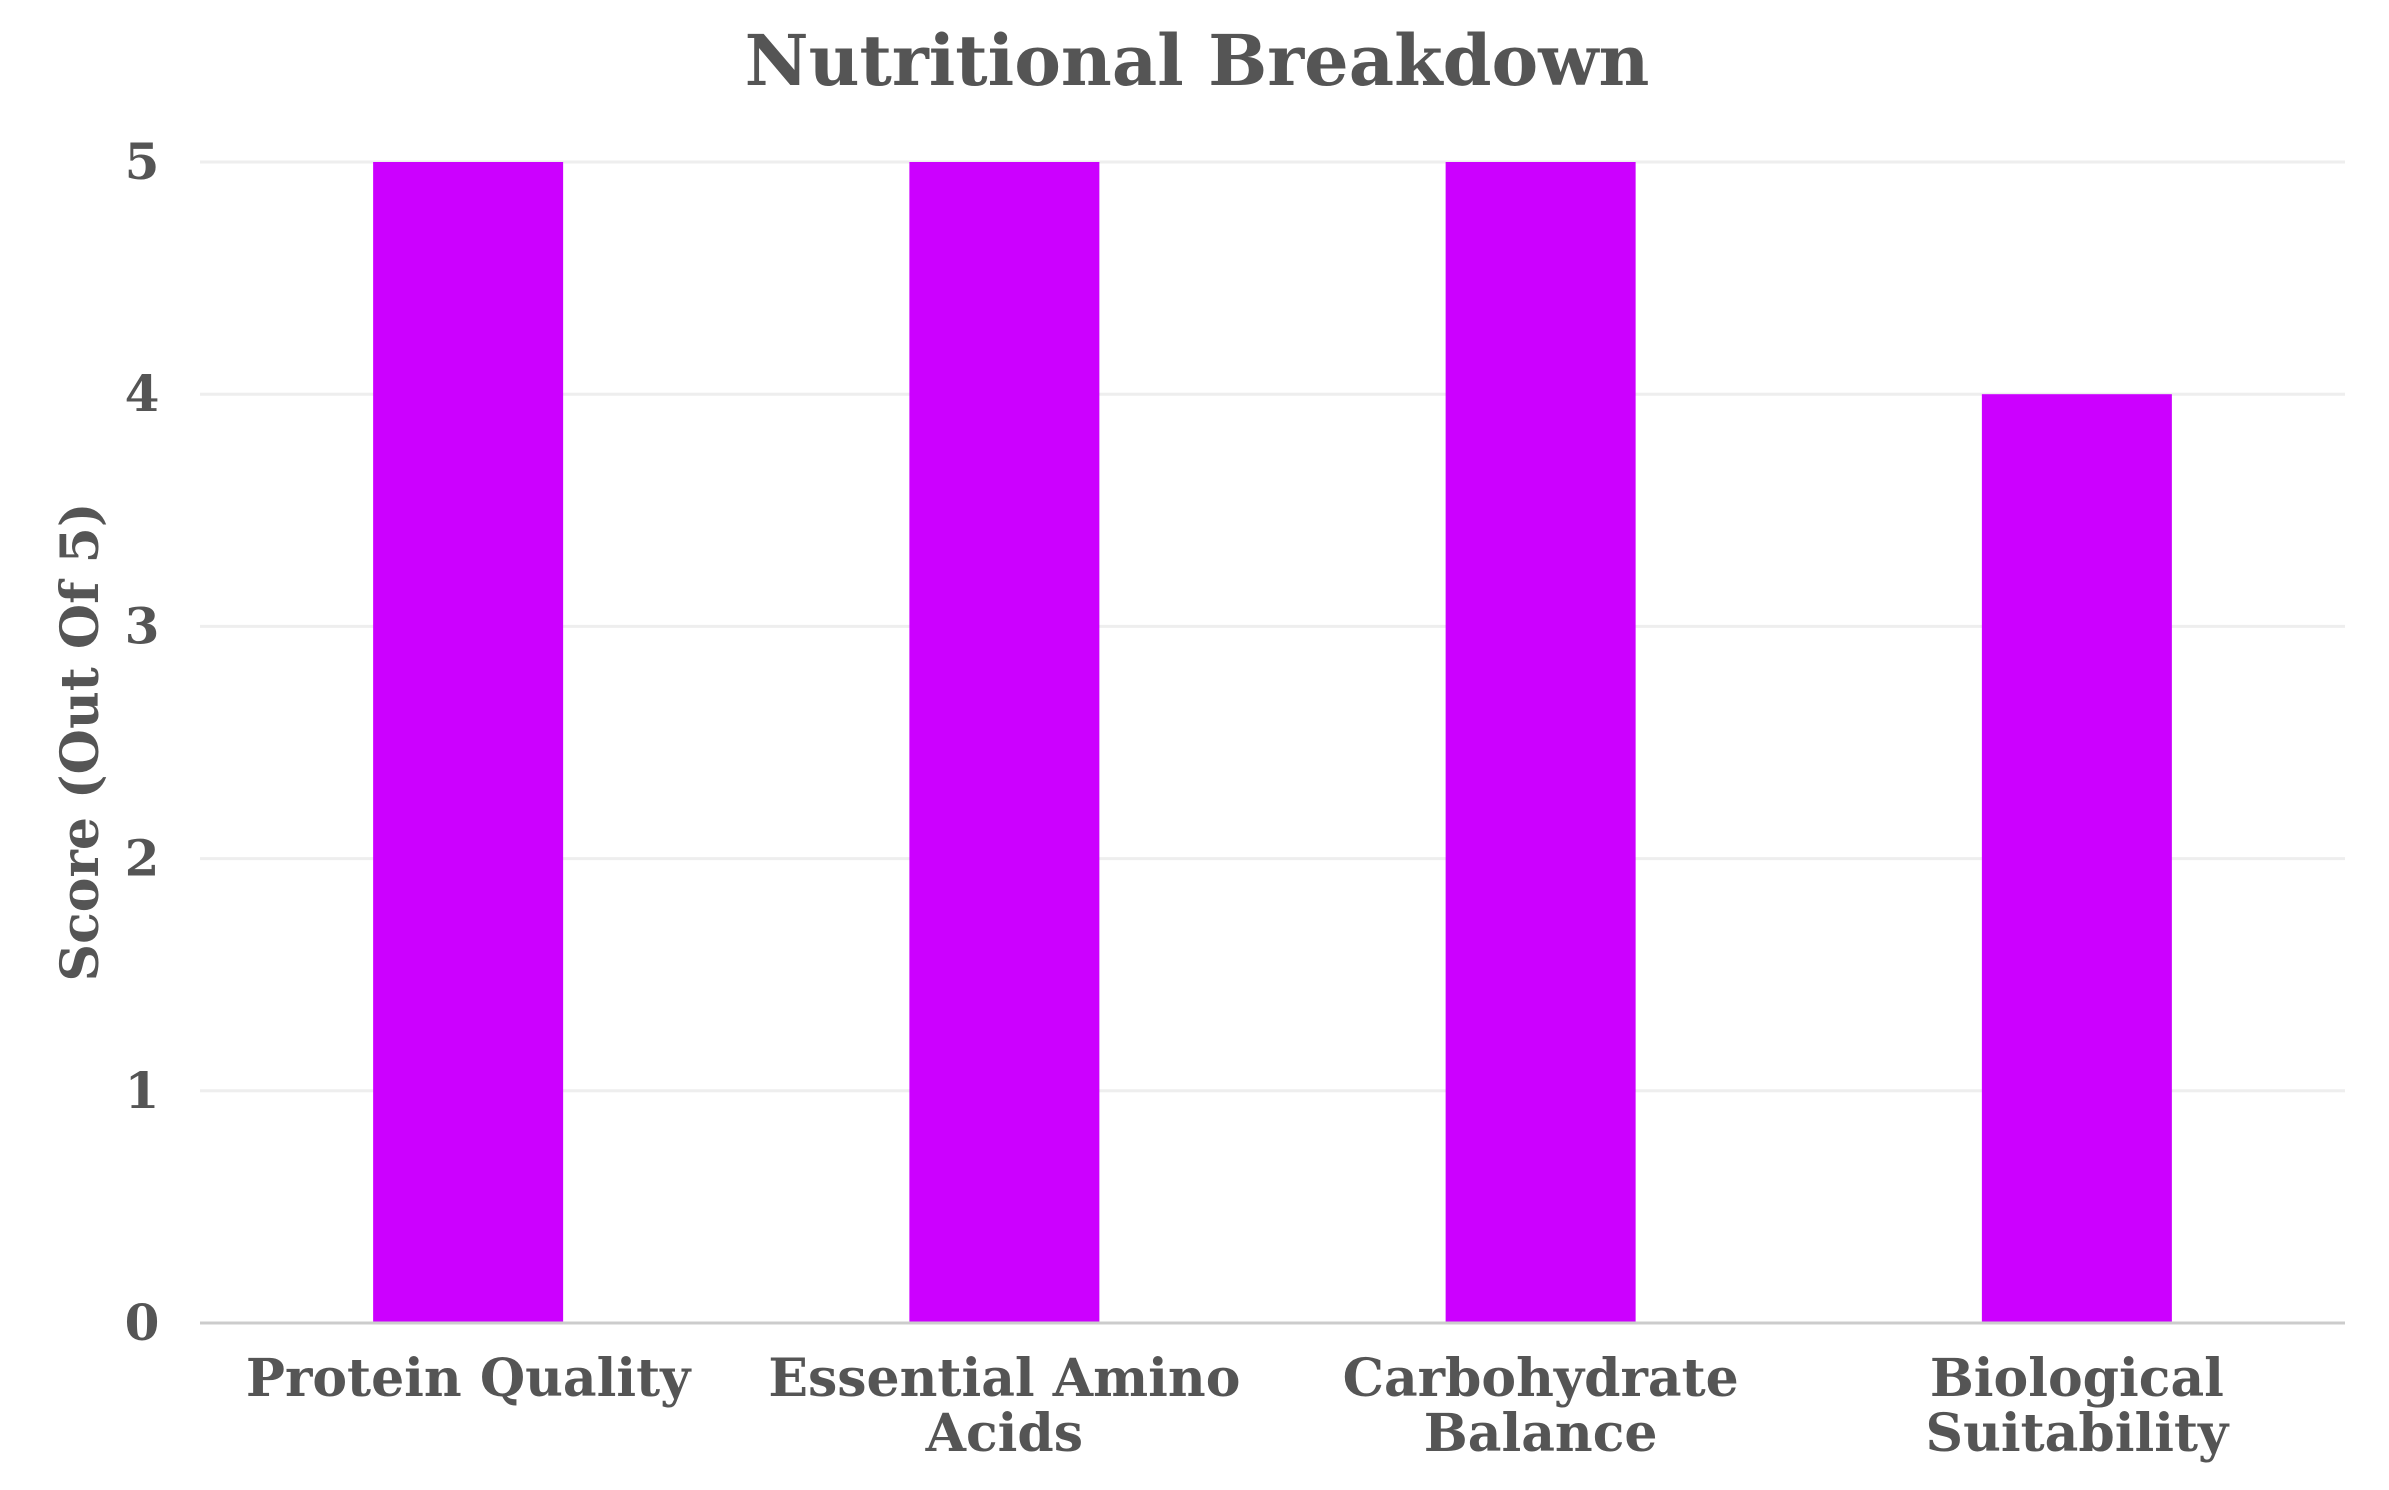 This screenshot has width=2389, height=1490. Describe the element at coordinates (142, 742) in the screenshot. I see `y-tick-labels: 0 1 2 3 4 5` at that location.